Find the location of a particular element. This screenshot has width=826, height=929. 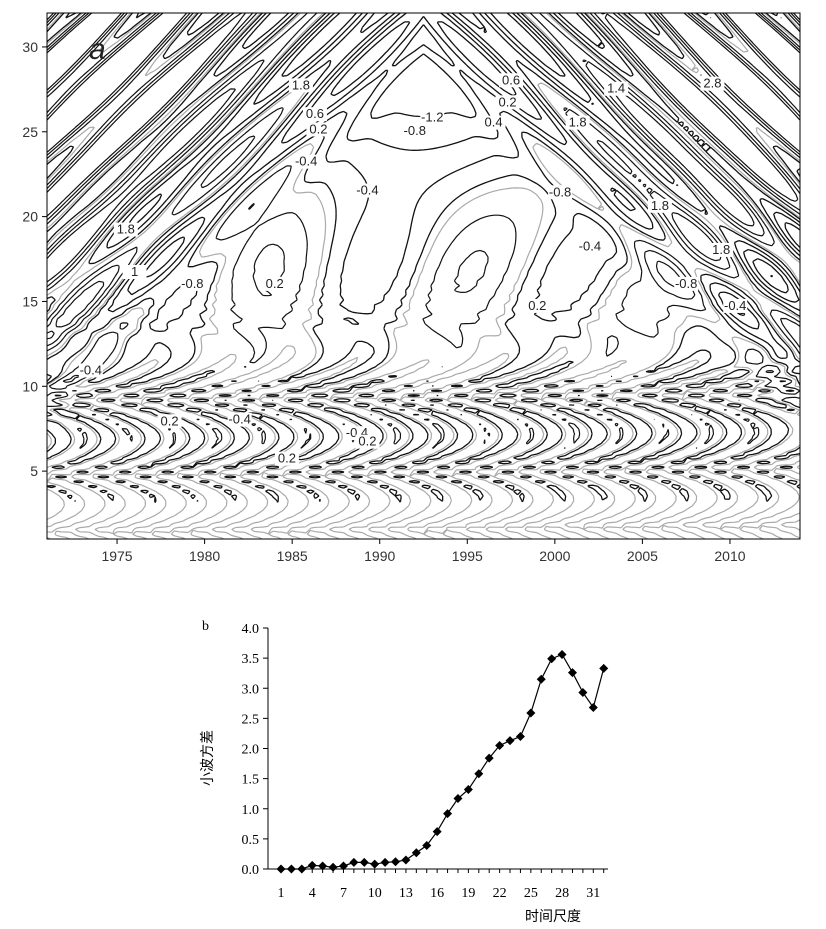

x-tick-label: 1985 is located at coordinates (292, 556).